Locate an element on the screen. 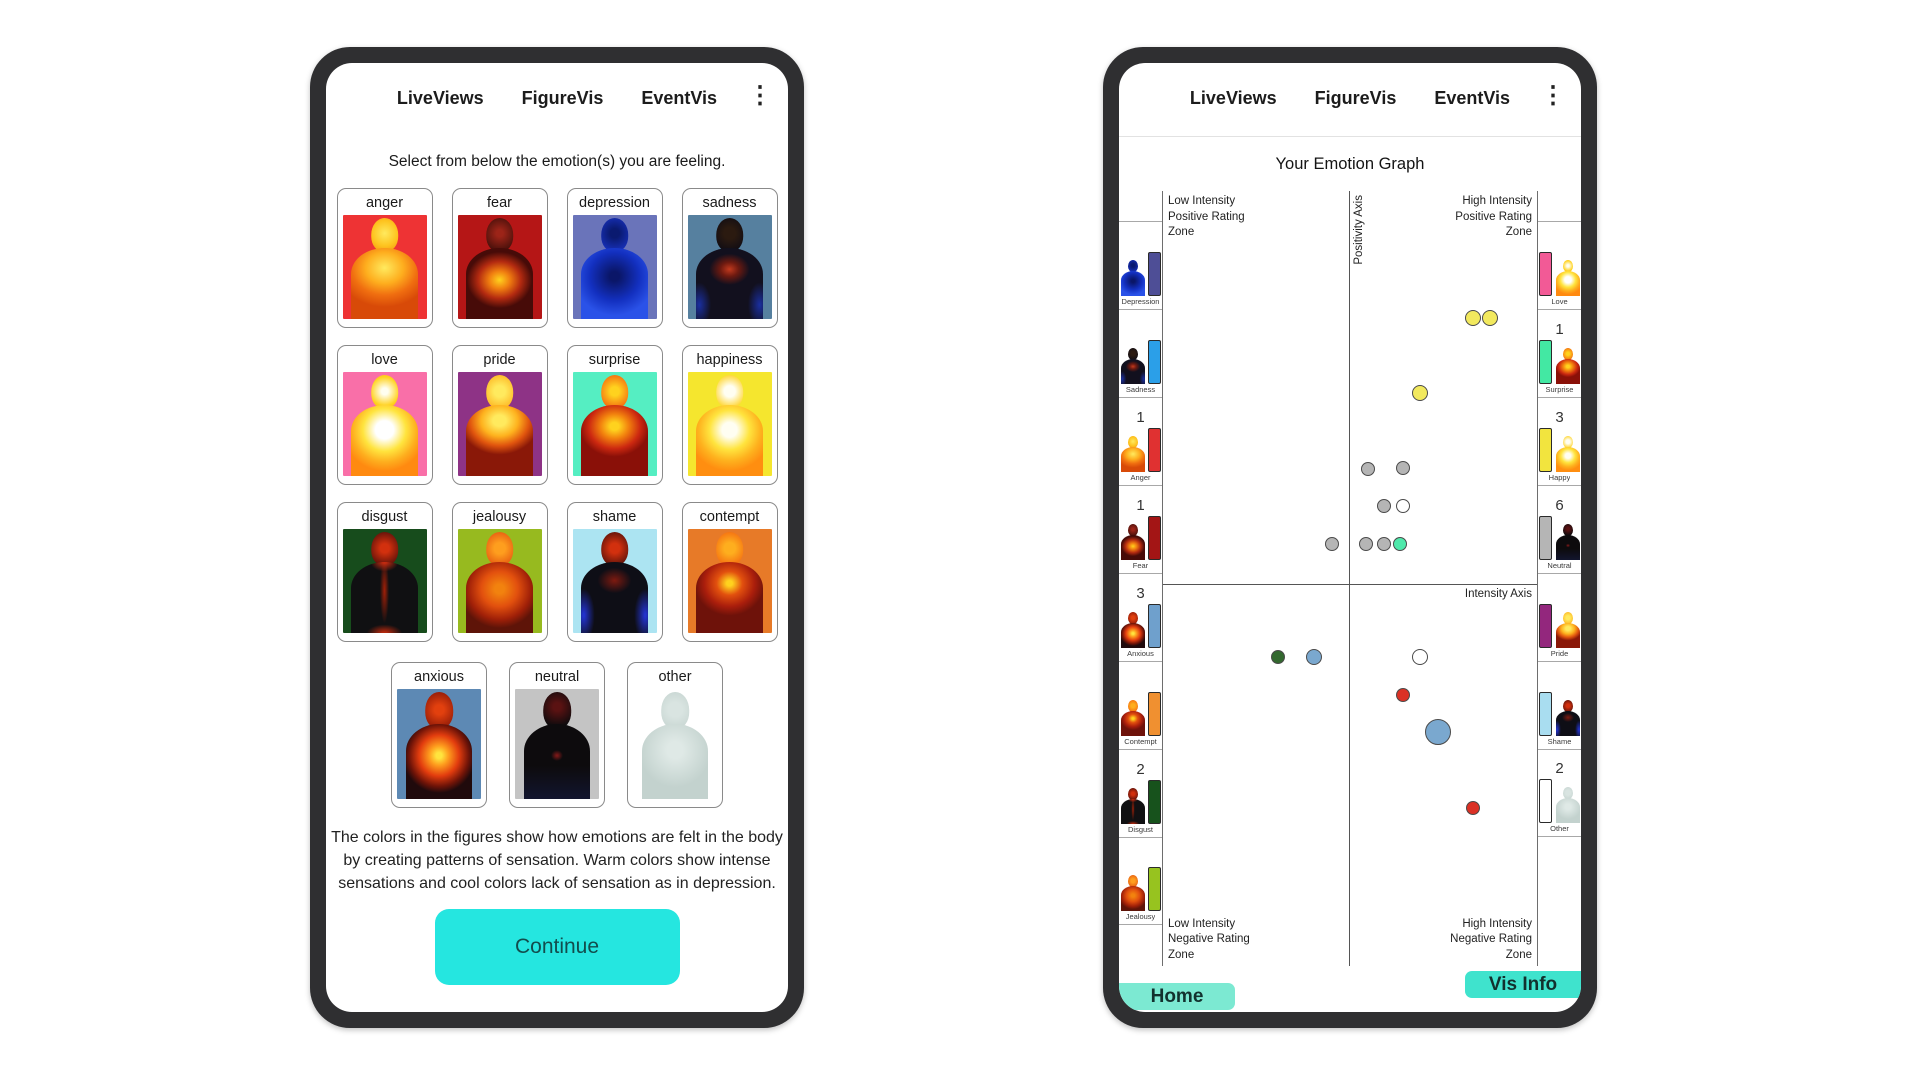  body-figure-contempt is located at coordinates (730, 581).